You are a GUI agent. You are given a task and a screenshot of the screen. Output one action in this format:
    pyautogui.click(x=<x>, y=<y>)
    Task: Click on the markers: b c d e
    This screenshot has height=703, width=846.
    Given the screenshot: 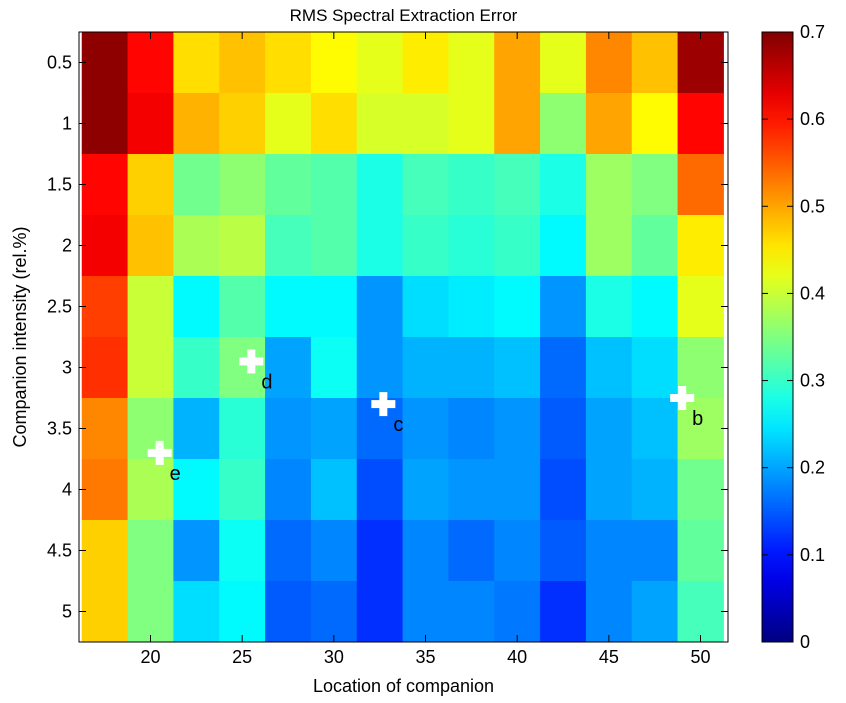 What is the action you would take?
    pyautogui.click(x=425, y=417)
    